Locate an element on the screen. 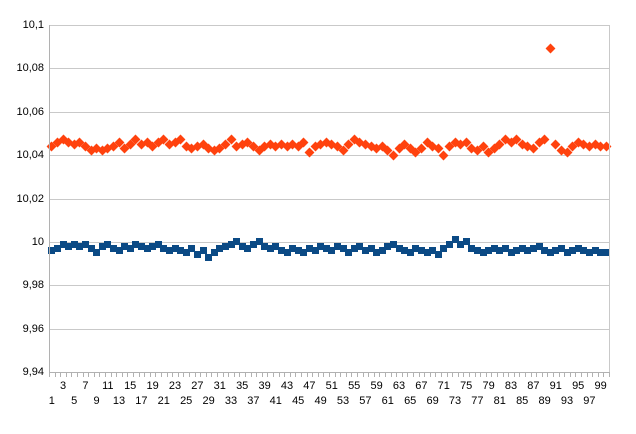  x-axis-tick-label: 49 is located at coordinates (320, 401).